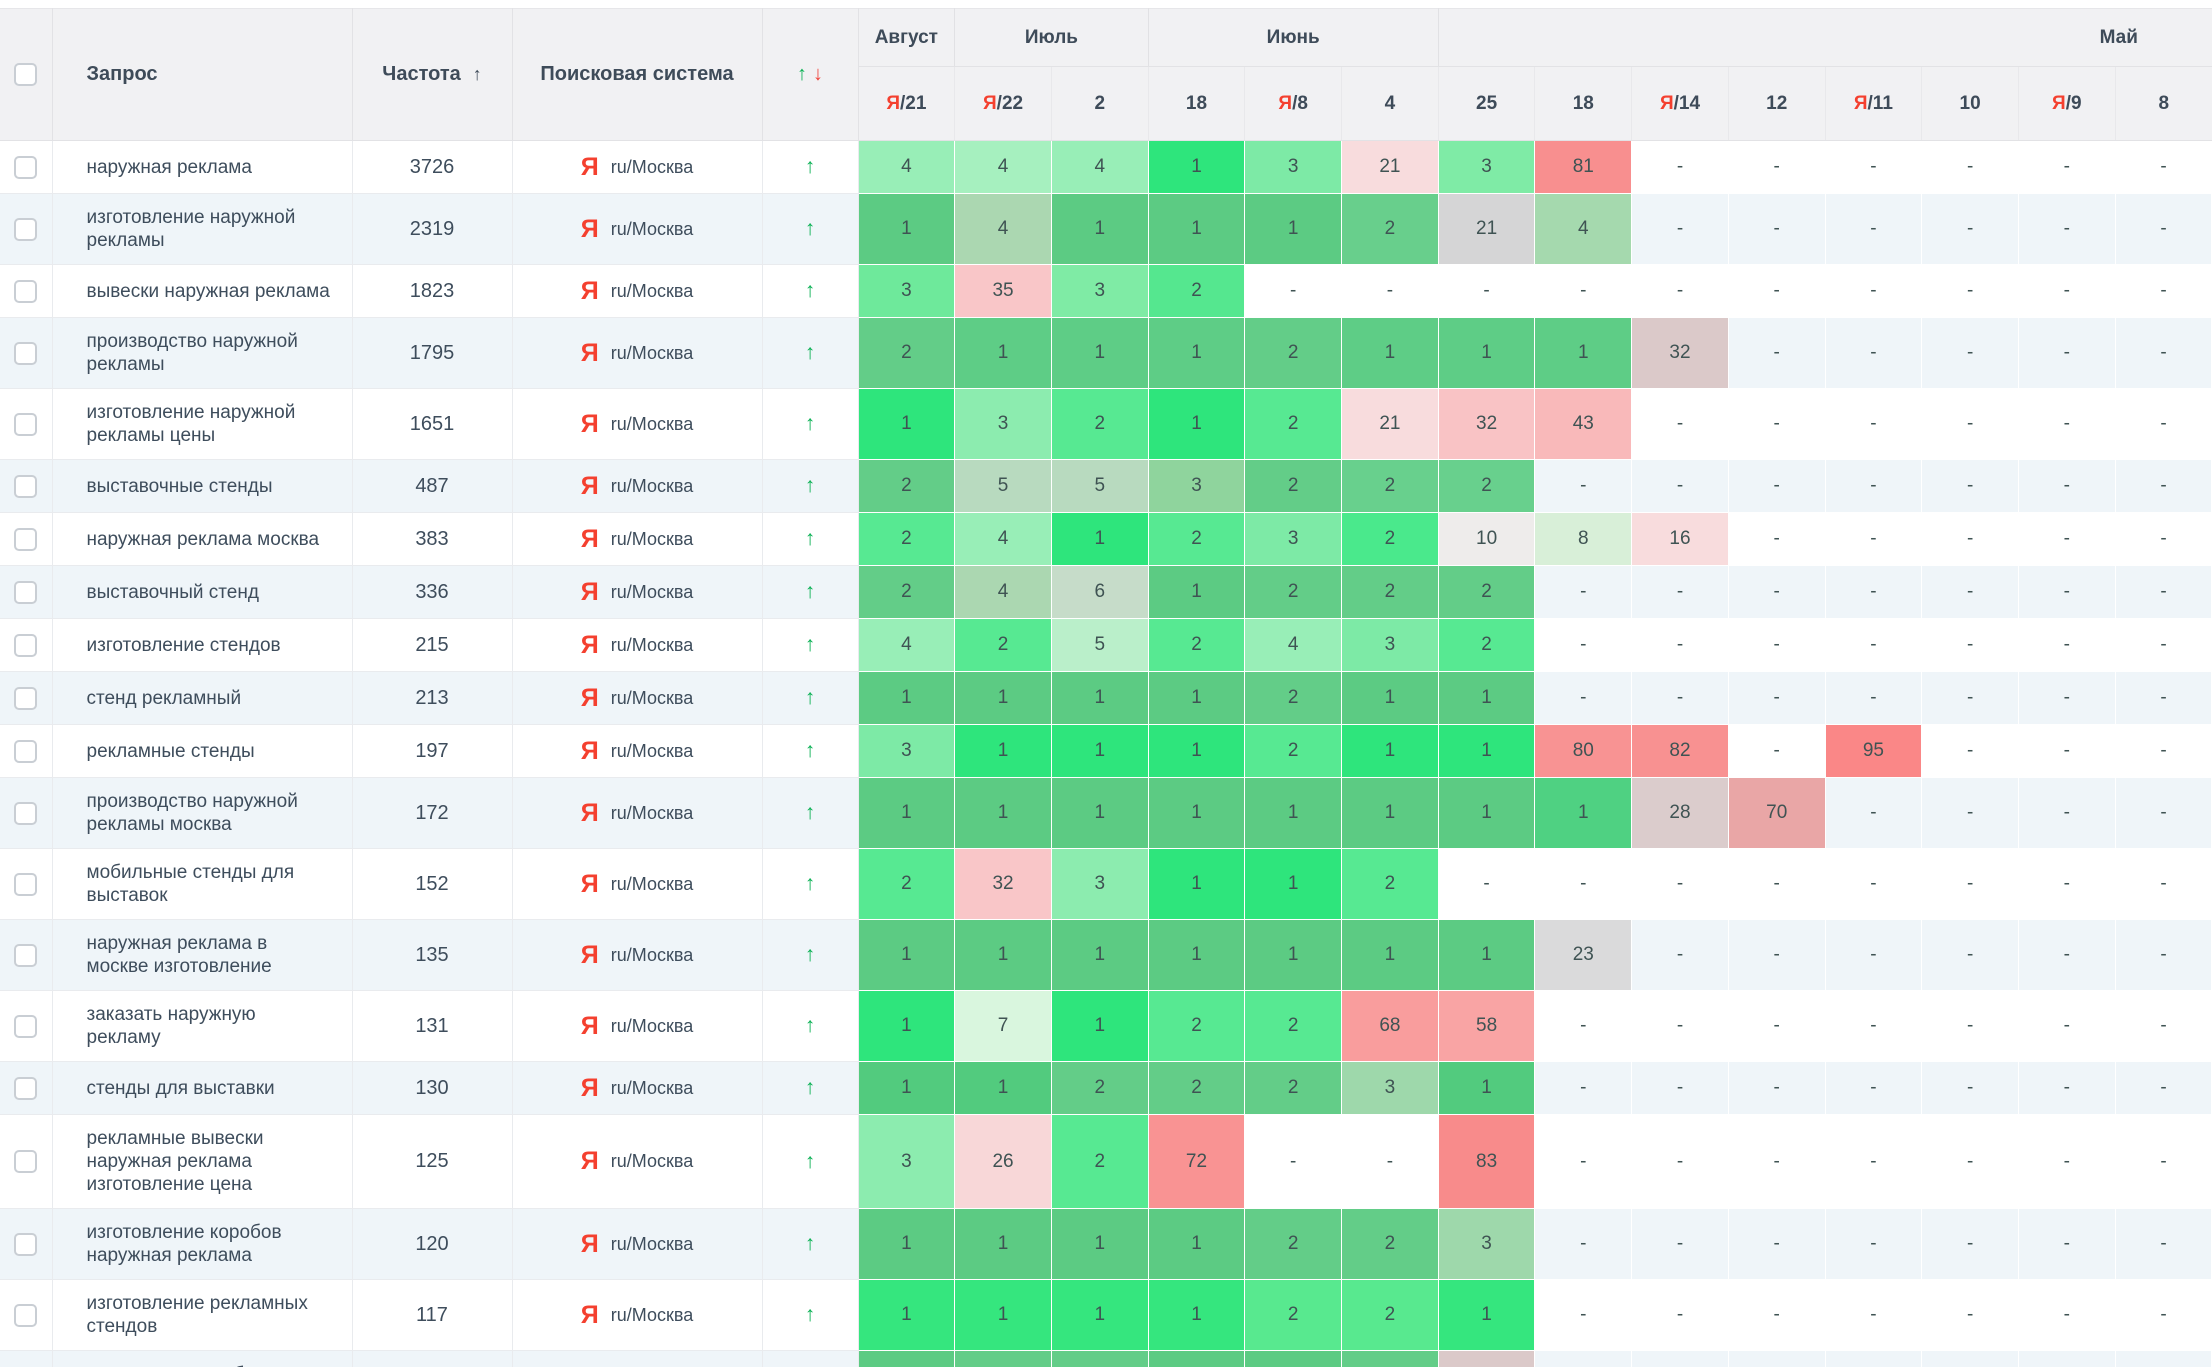 The image size is (2212, 1367). I want to click on query-text: выставочные стенды, so click(179, 486).